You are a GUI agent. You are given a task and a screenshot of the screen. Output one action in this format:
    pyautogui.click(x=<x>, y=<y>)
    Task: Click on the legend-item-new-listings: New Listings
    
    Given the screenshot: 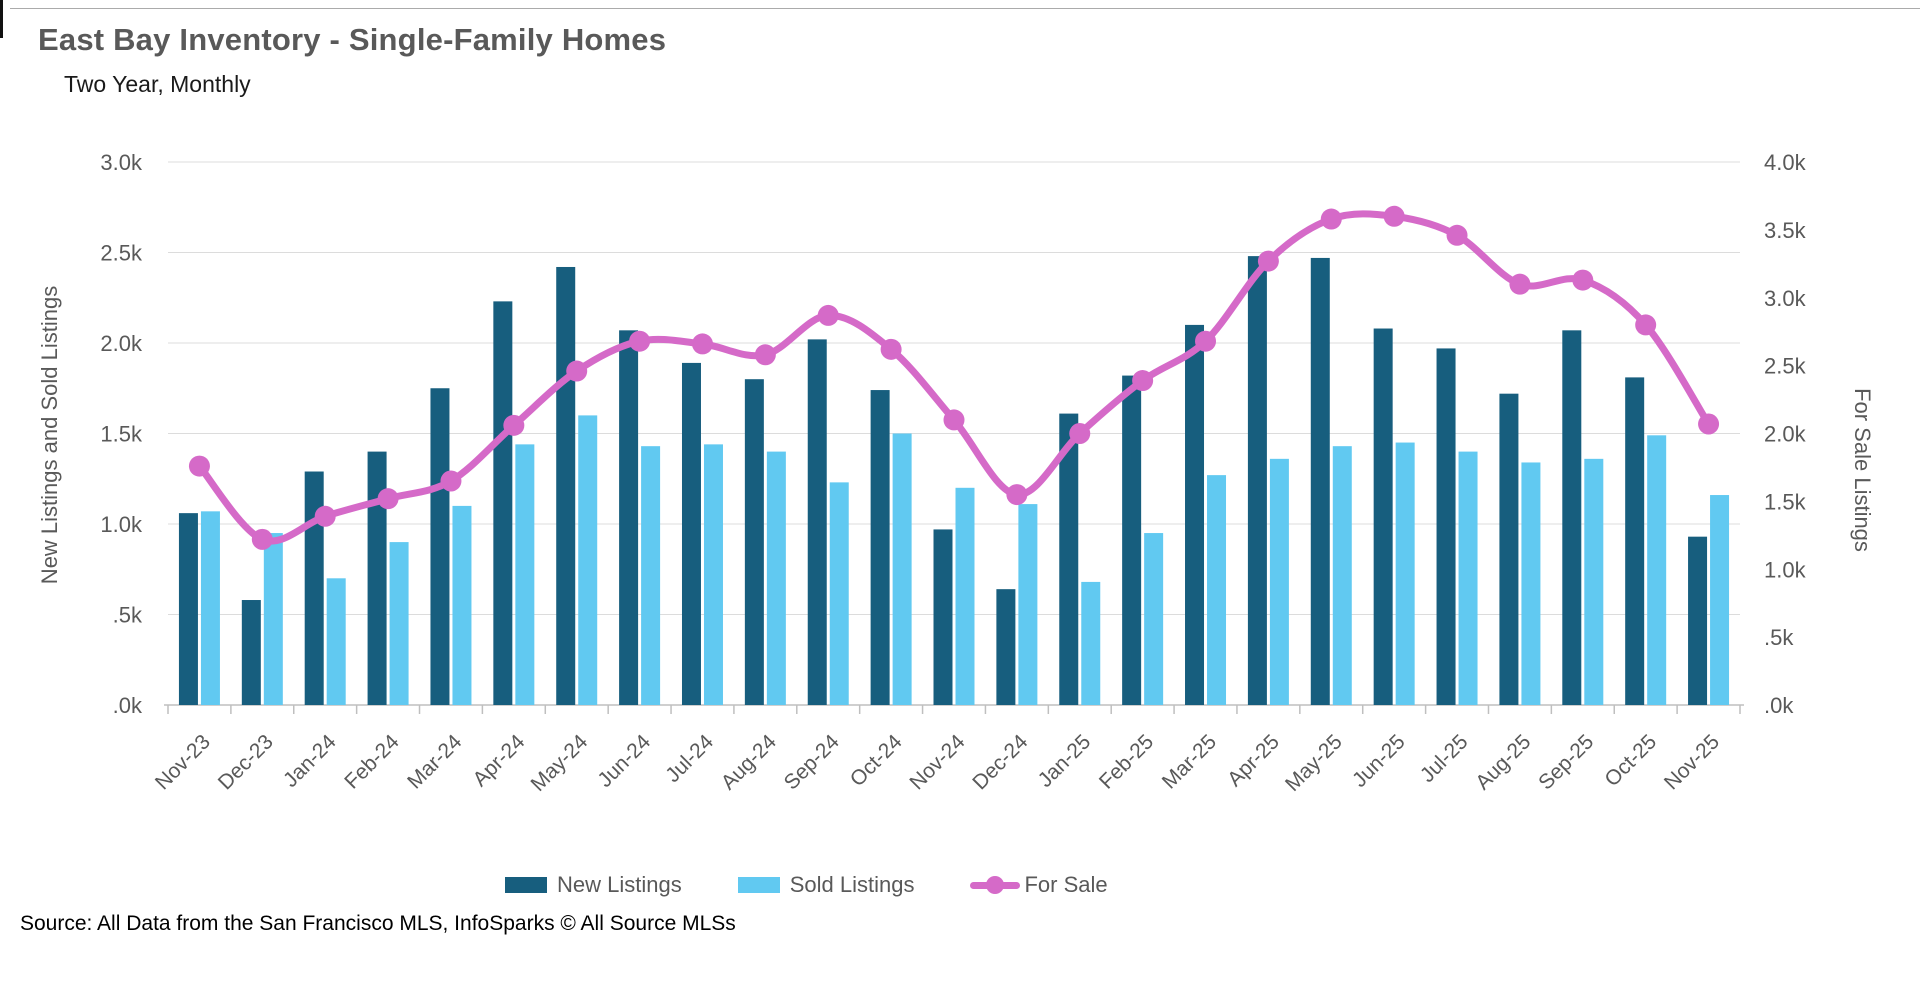 What is the action you would take?
    pyautogui.click(x=593, y=885)
    